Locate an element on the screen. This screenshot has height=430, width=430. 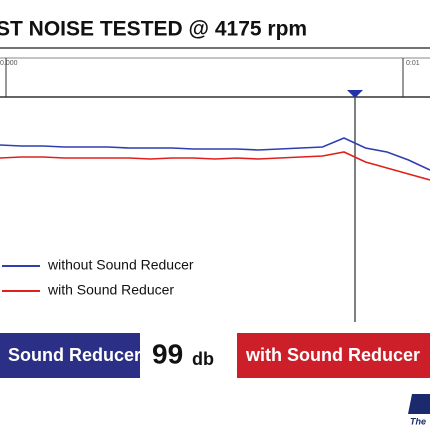
legend-label: without Sound Reducer is located at coordinates (120, 265).